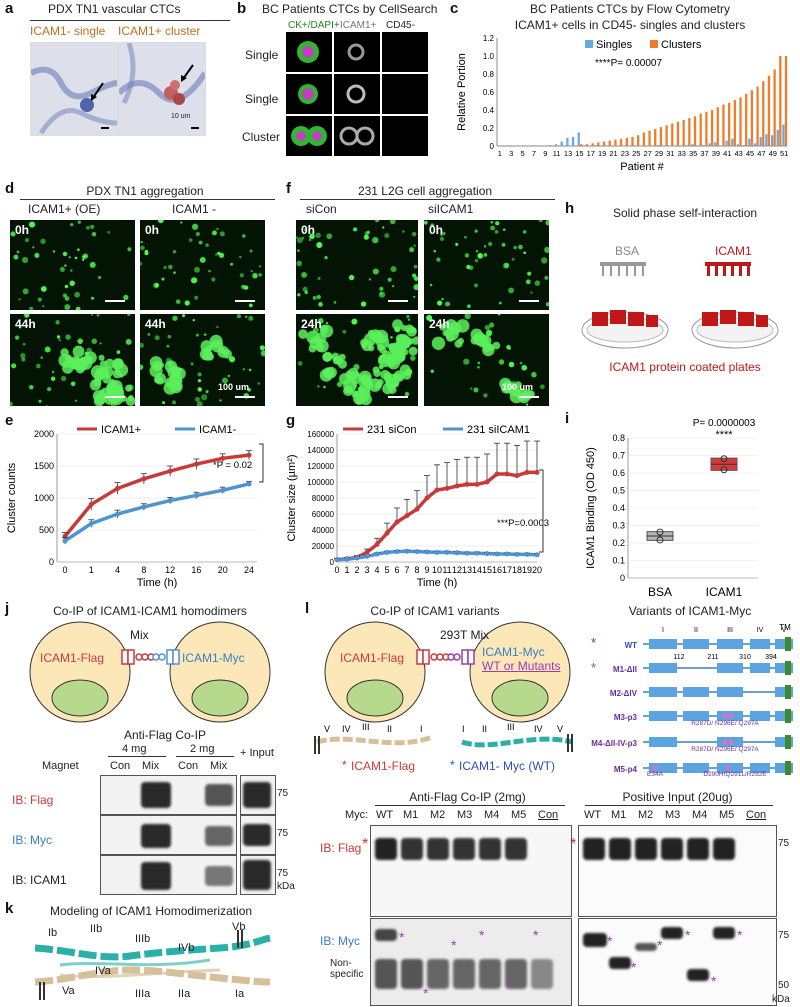 This screenshot has height=1007, width=800. What do you see at coordinates (184, 994) in the screenshot?
I see `panel-k-iia: IIa` at bounding box center [184, 994].